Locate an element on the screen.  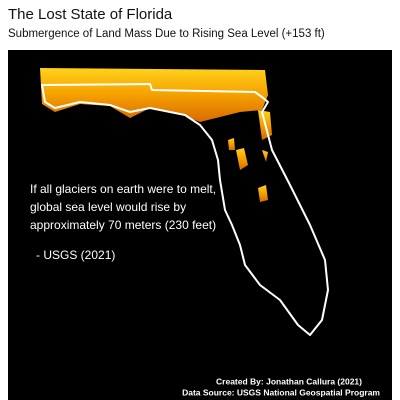
quote-source: - USGS (2021) is located at coordinates (75, 255).